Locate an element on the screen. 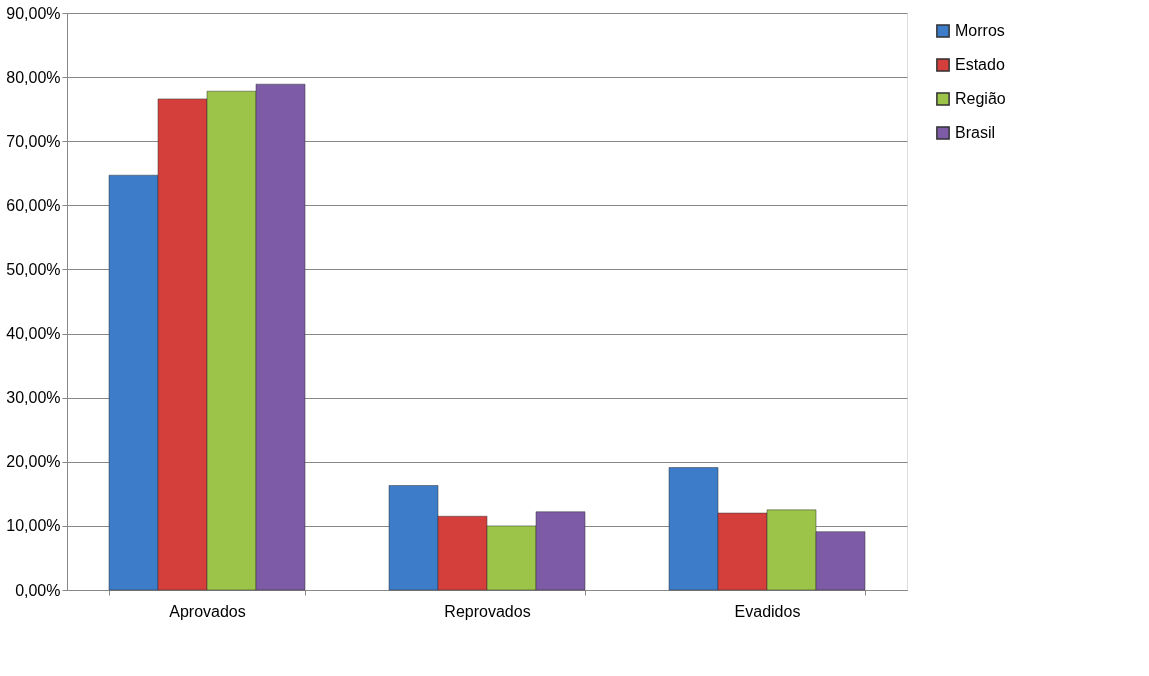 The width and height of the screenshot is (1149, 676). y-tick-label: 20,00% is located at coordinates (33, 462).